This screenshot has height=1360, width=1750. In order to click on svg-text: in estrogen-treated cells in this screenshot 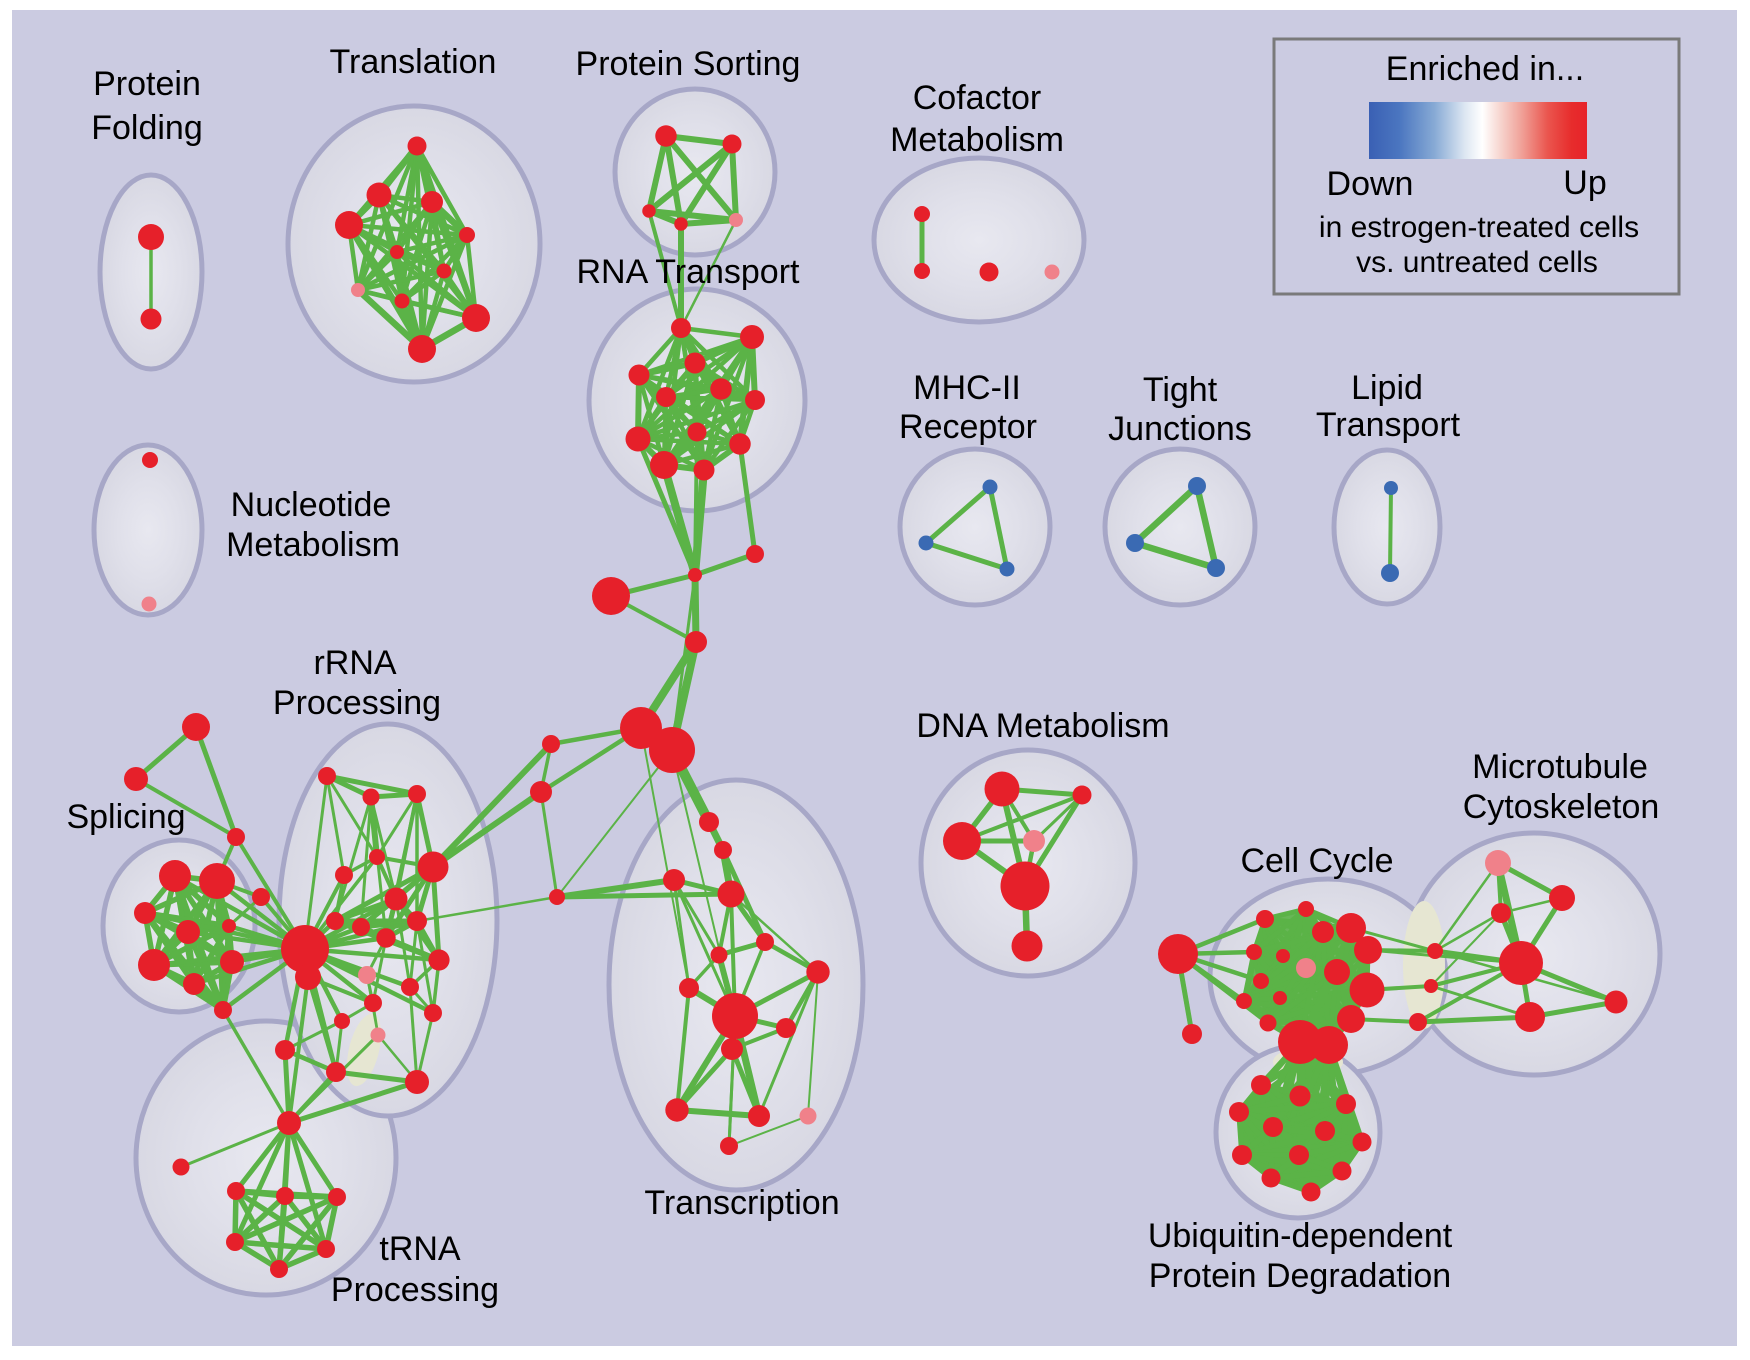, I will do `click(1479, 227)`.